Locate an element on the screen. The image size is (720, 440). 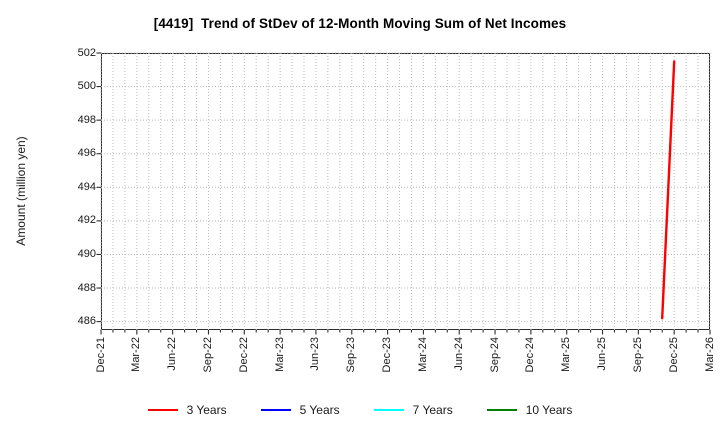
x-tick-label: Jun-24 is located at coordinates (458, 354).